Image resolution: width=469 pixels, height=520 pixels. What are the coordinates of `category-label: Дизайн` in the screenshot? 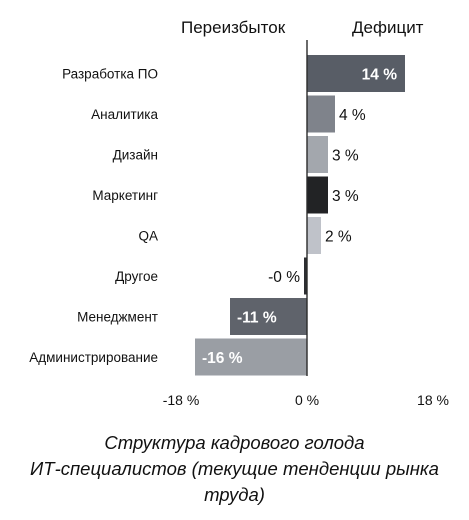 It's located at (135, 155).